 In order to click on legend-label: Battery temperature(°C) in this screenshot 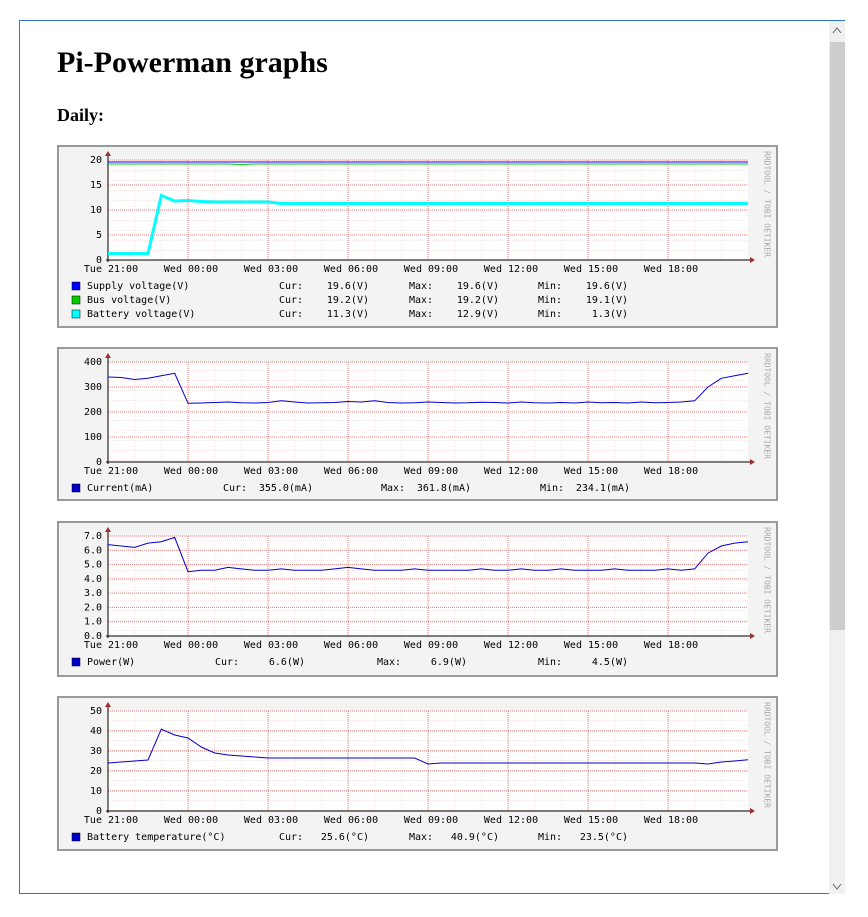, I will do `click(156, 837)`.